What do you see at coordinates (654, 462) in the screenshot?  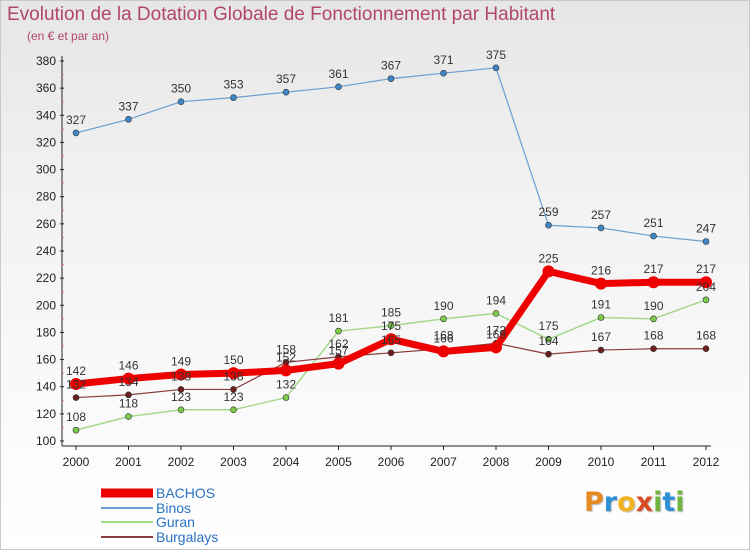 I see `x-tick-label: 2011` at bounding box center [654, 462].